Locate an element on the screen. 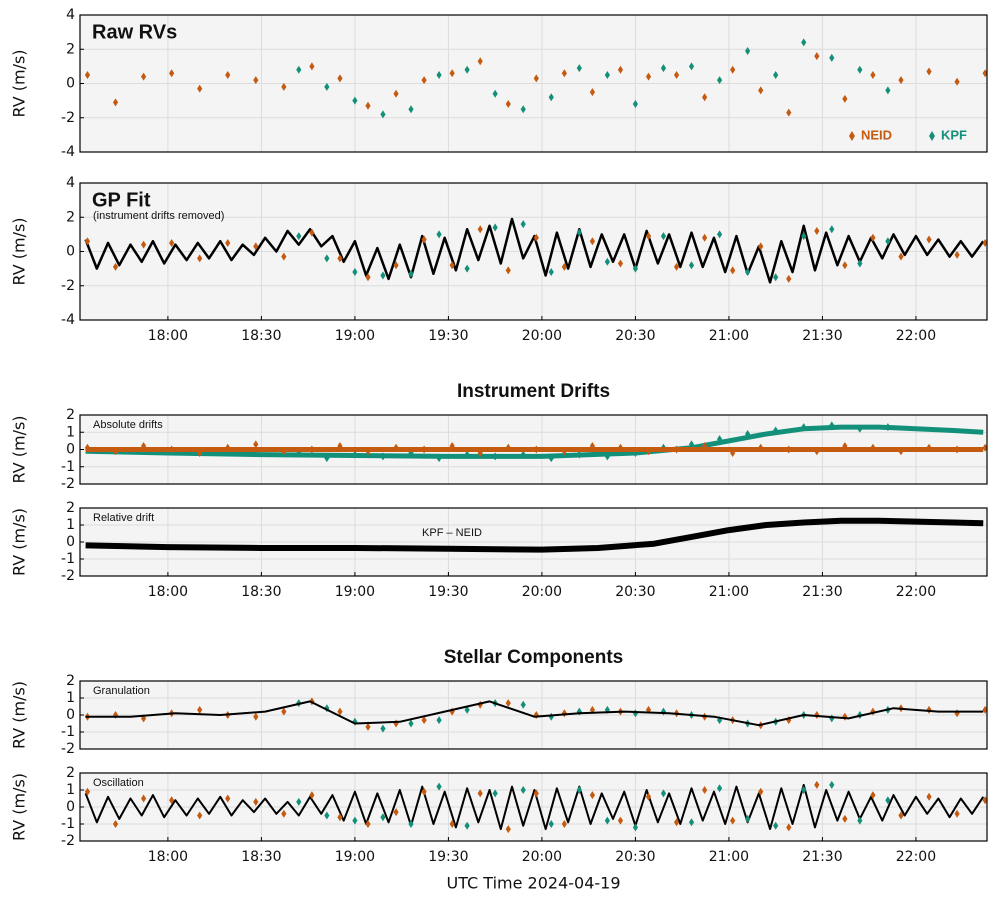 Image resolution: width=996 pixels, height=901 pixels. x-tick-label: 18:30 is located at coordinates (261, 336).